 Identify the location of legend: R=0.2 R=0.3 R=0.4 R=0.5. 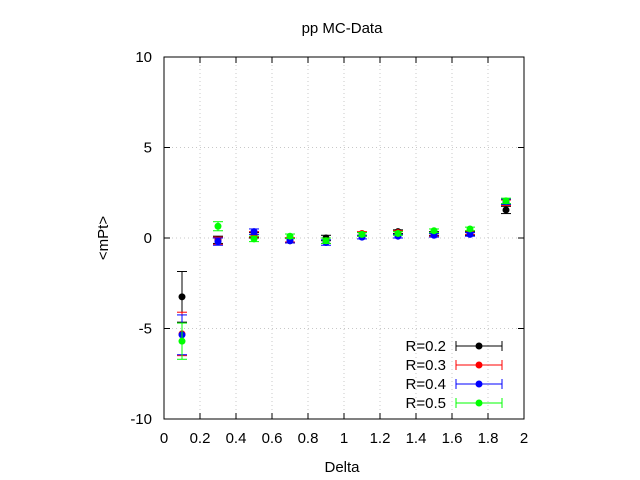
(454, 375).